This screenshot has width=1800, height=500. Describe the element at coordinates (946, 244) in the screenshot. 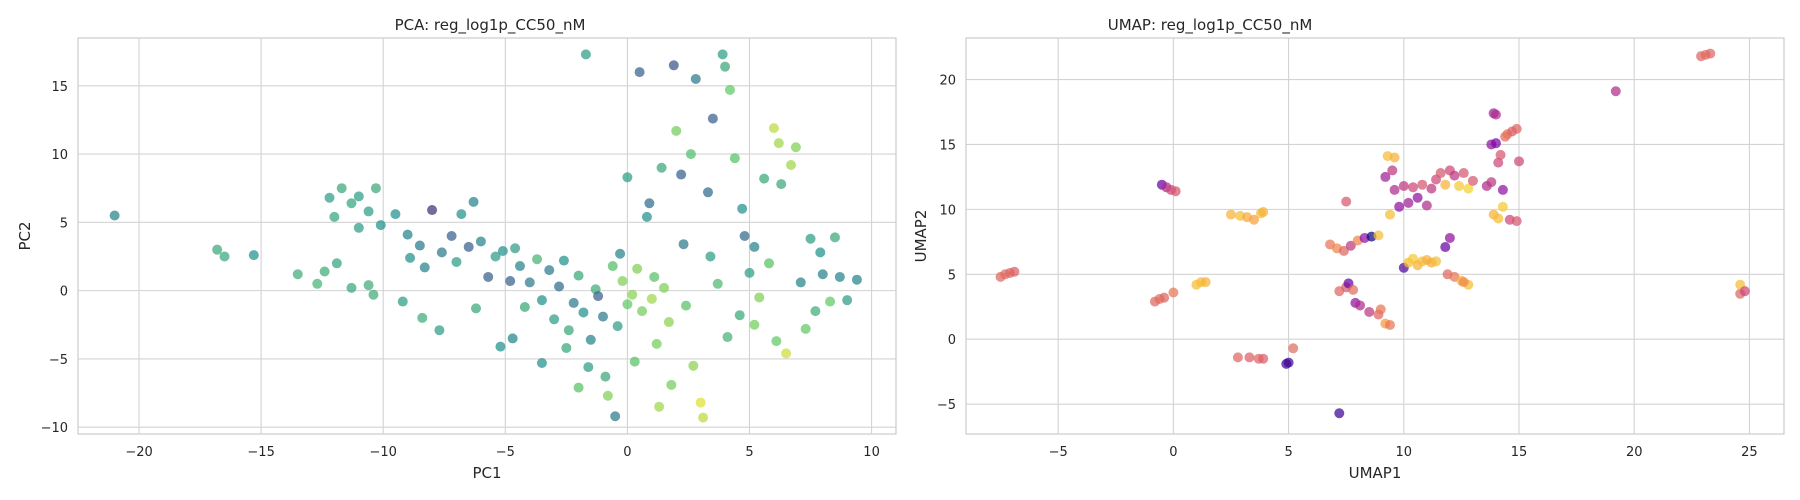

I see `umap-y-ticks: −5 0 5 10 15 20` at that location.